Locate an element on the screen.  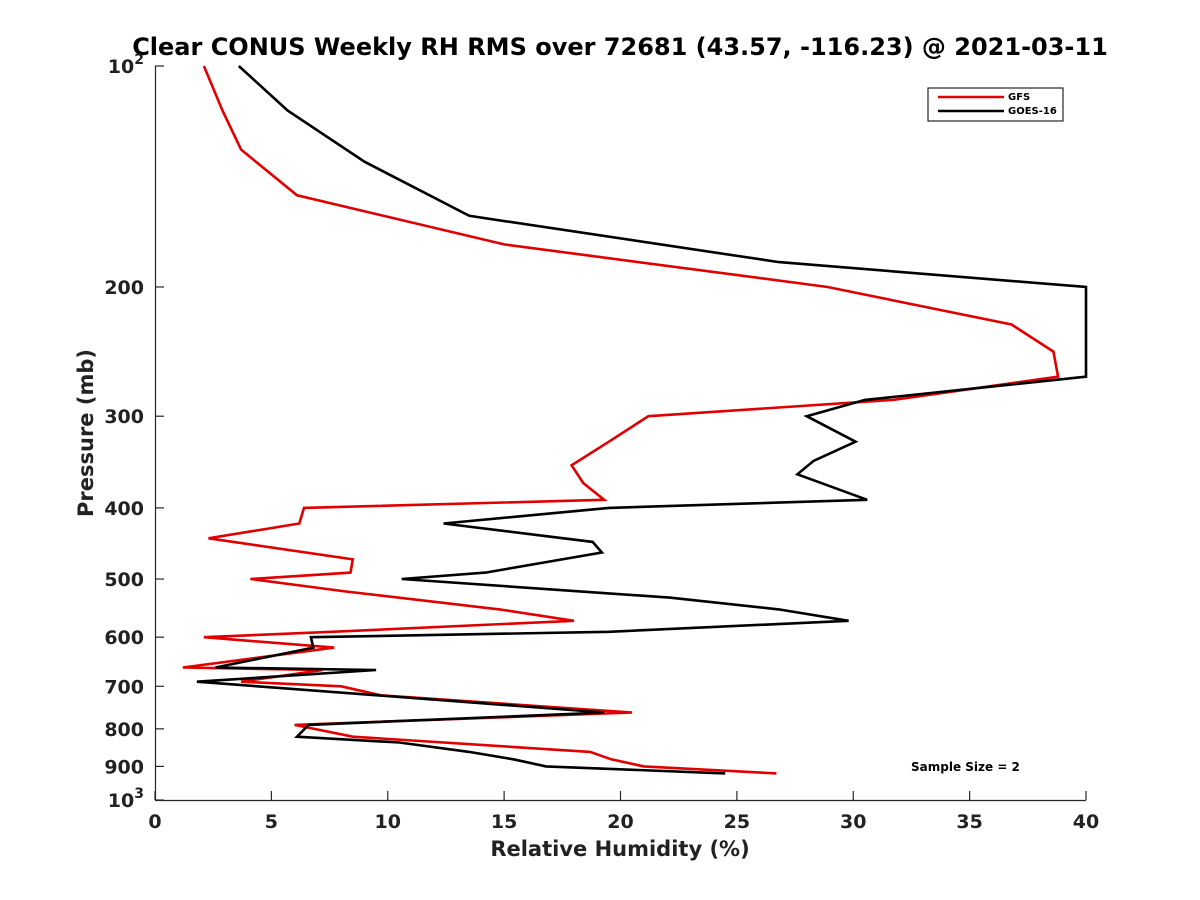
x-tick-label: 0 is located at coordinates (154, 822).